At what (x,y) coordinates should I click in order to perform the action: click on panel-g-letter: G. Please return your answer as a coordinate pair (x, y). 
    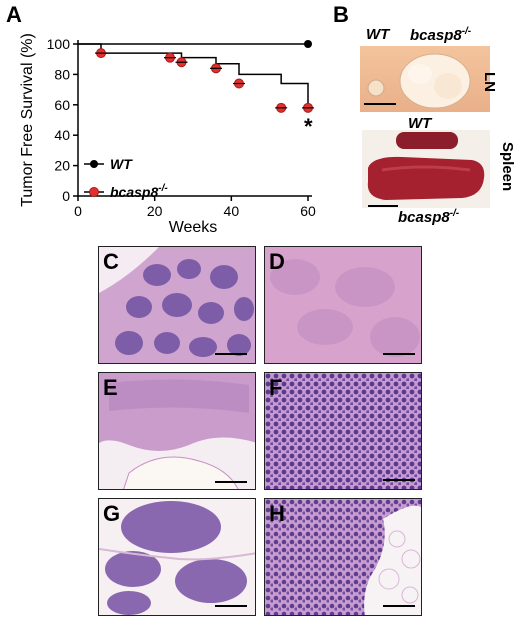
    Looking at the image, I should click on (112, 513).